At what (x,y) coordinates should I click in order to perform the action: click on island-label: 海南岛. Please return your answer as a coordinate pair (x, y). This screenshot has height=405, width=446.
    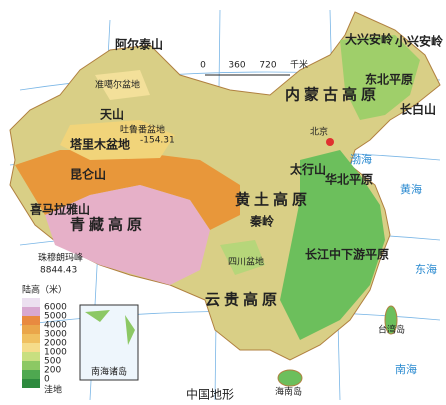
    Looking at the image, I should click on (288, 392).